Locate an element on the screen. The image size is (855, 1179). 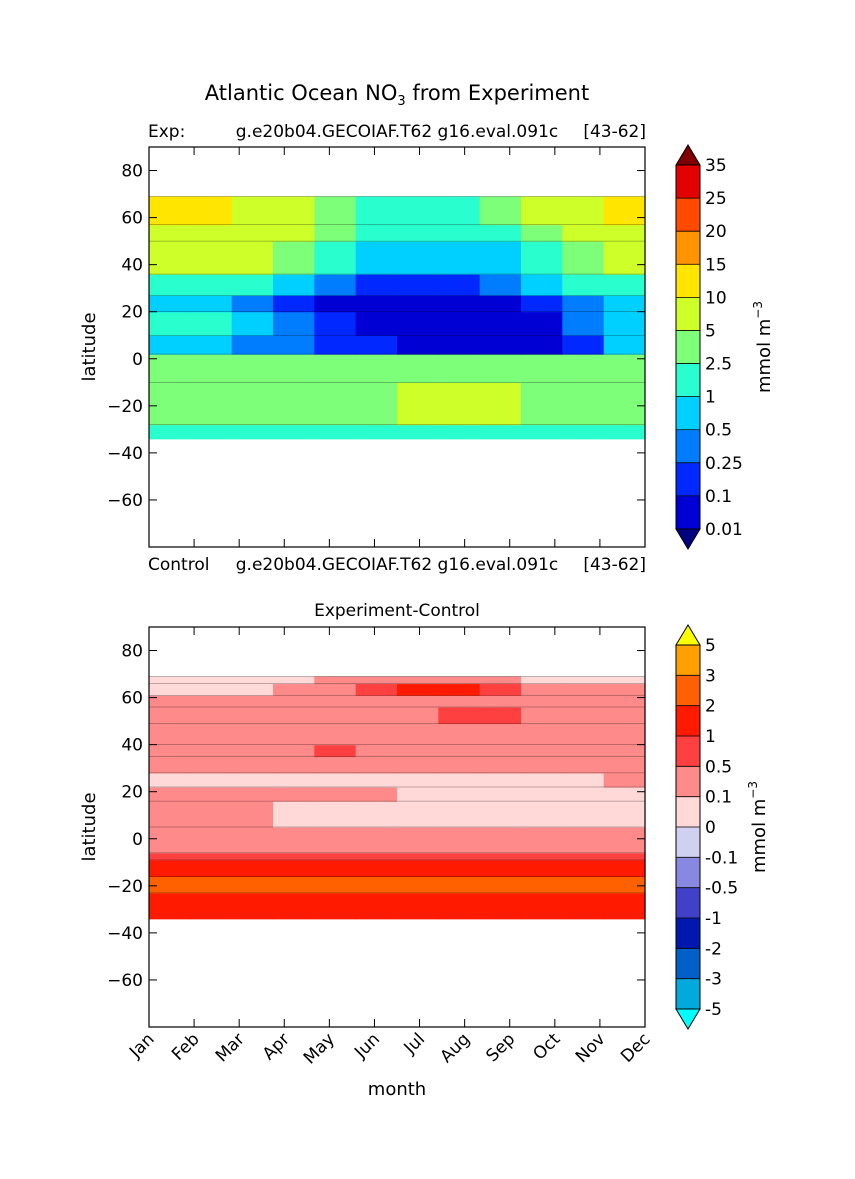
figure-title-main: Atlantic Ocean NO is located at coordinates (301, 93).